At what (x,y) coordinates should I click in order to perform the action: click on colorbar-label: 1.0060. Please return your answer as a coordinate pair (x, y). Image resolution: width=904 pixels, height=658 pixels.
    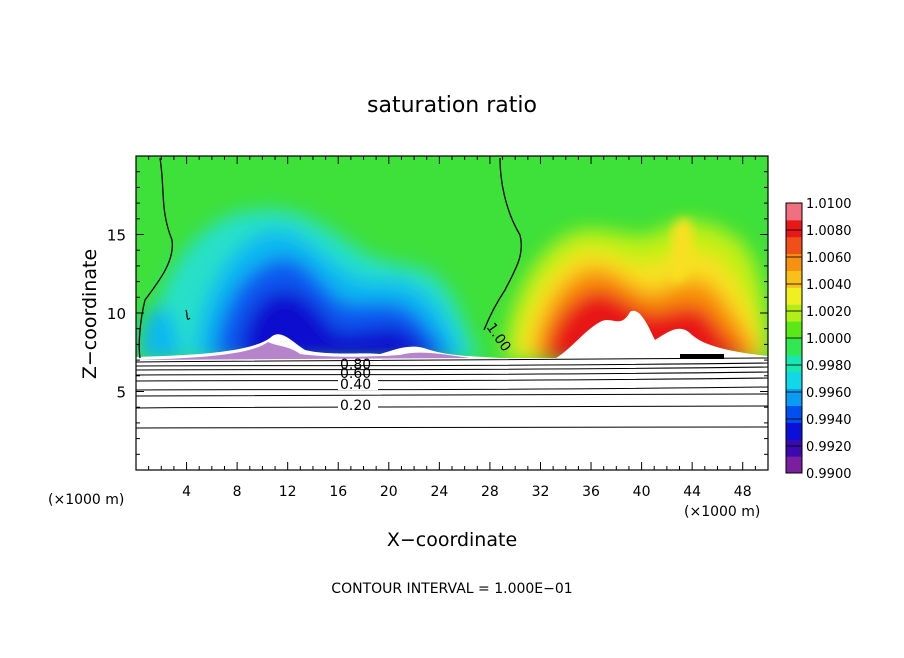
    Looking at the image, I should click on (829, 258).